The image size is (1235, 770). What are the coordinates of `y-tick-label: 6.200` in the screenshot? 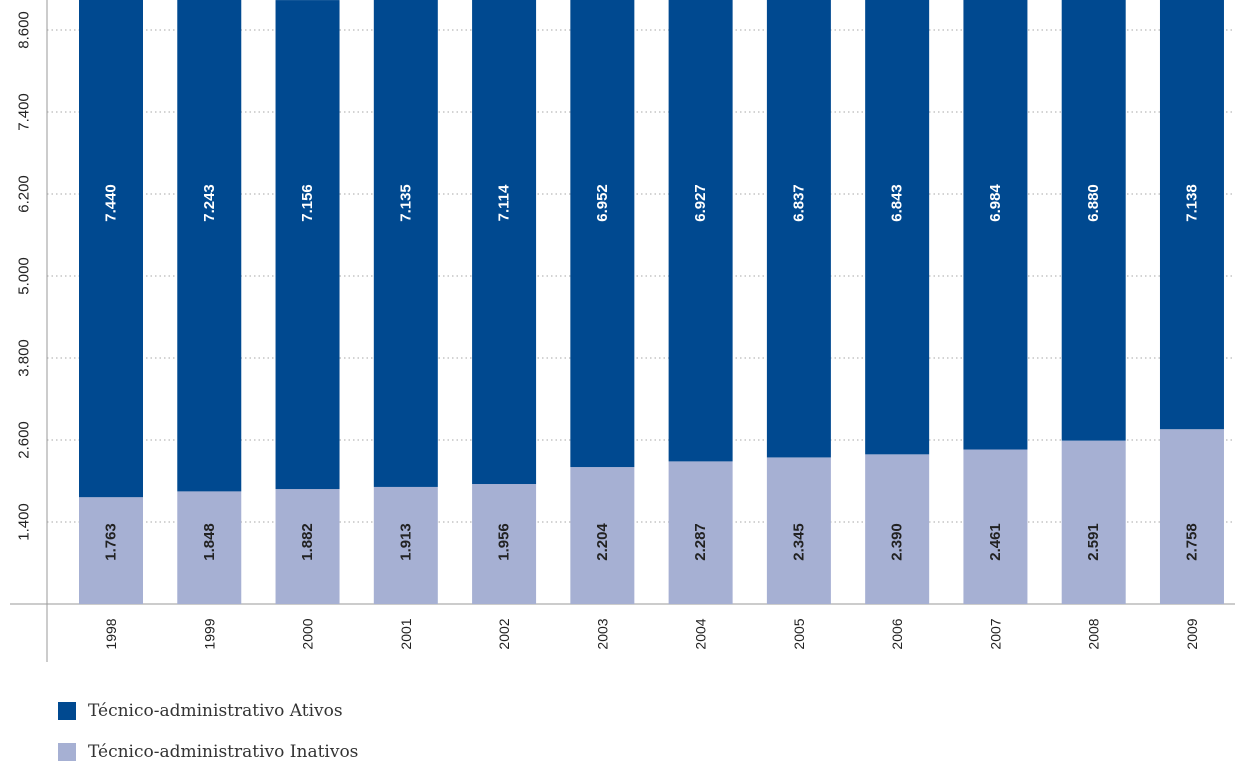 It's located at (24, 194).